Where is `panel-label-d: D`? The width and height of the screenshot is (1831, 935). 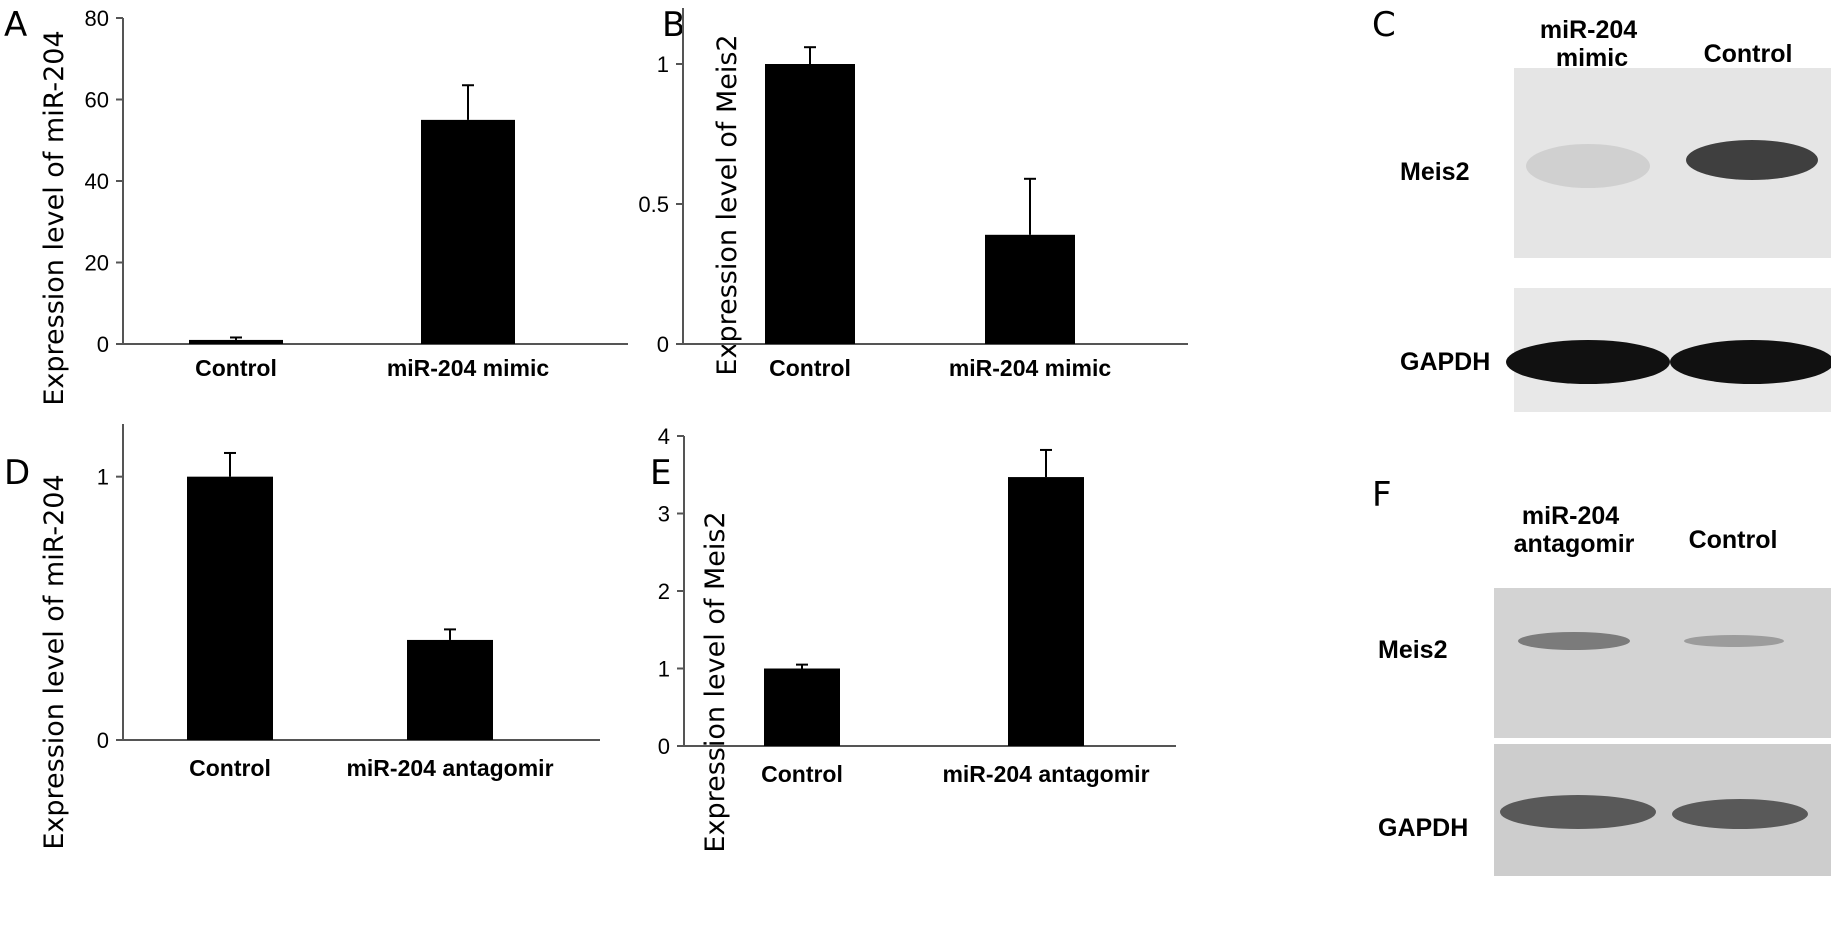 panel-label-d: D is located at coordinates (17, 473).